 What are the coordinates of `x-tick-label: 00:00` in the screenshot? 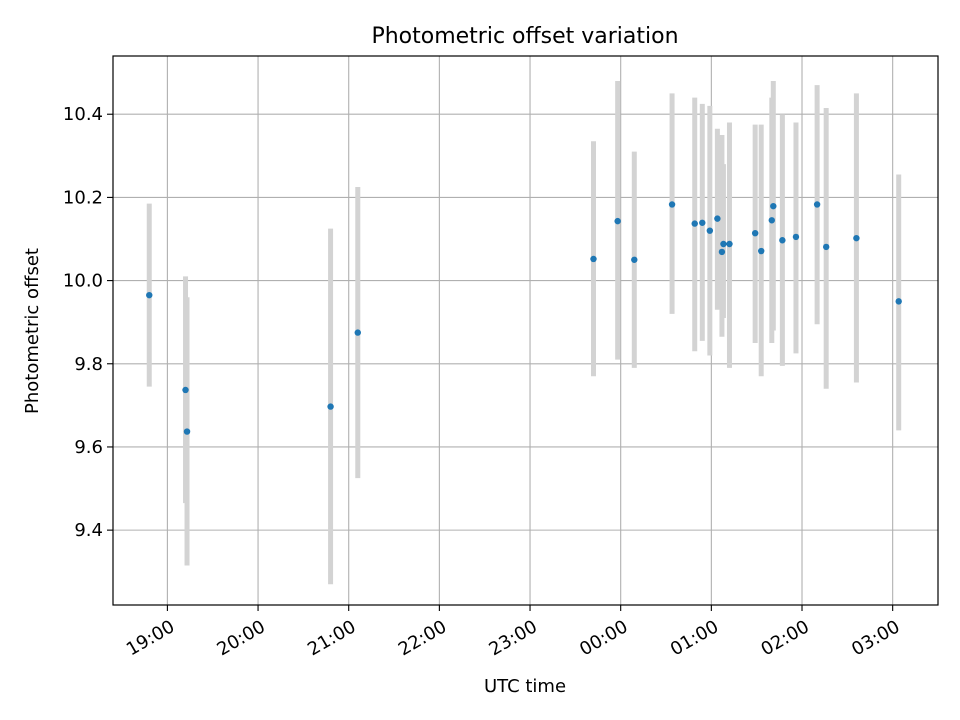 It's located at (603, 638).